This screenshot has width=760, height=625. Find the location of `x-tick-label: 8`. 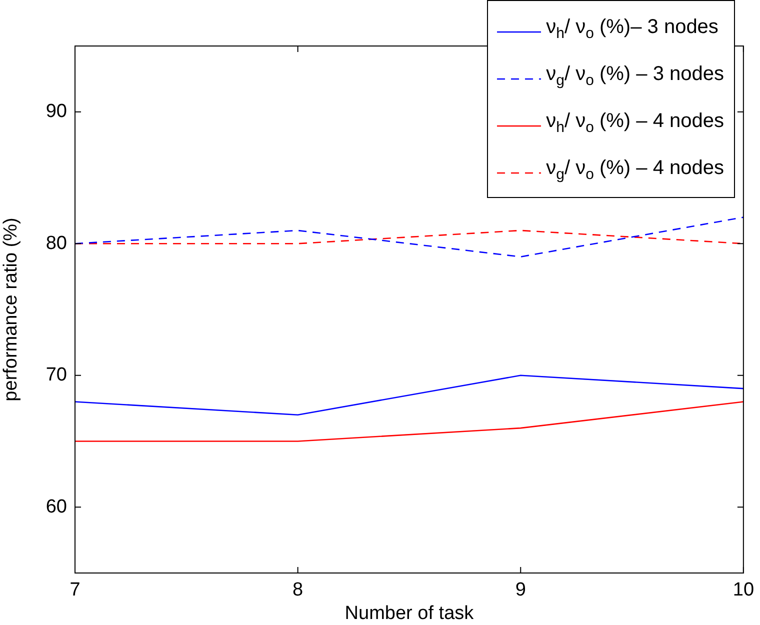

x-tick-label: 8 is located at coordinates (298, 590).